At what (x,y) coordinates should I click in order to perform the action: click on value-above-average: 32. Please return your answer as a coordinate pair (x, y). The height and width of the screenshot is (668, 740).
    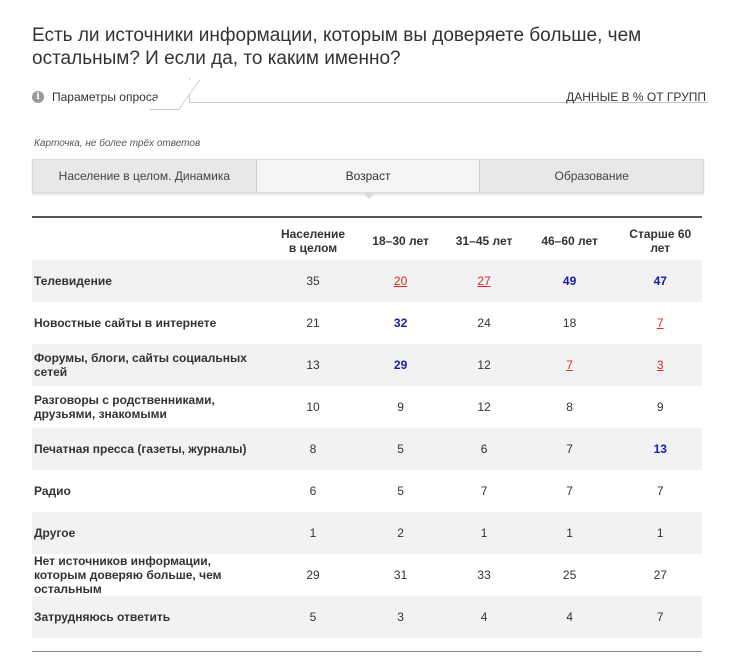
    Looking at the image, I should click on (400, 323).